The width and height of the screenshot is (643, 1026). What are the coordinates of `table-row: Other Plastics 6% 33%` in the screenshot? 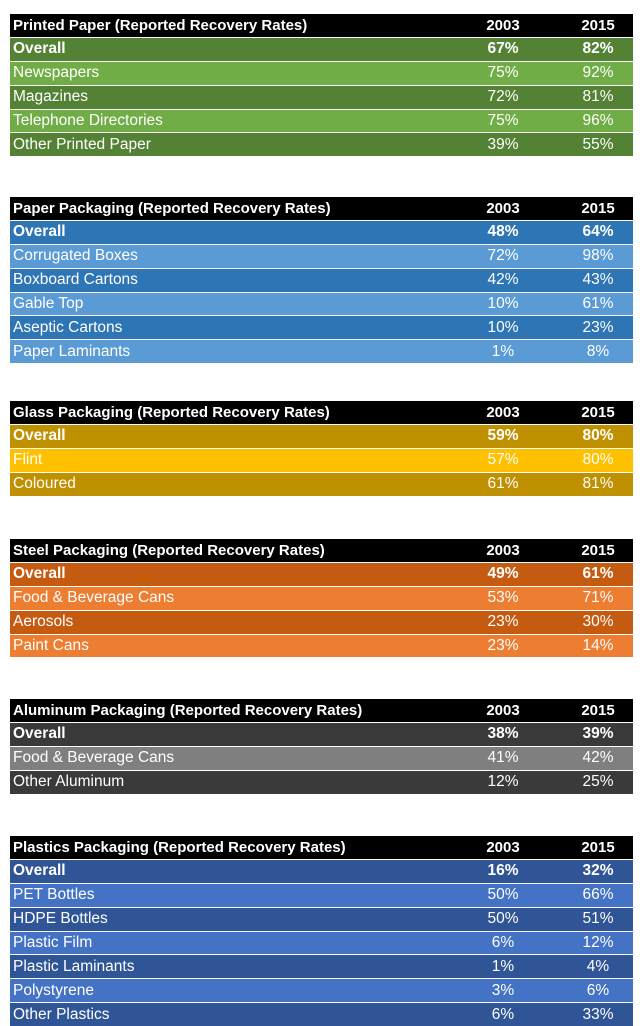 It's located at (321, 1014).